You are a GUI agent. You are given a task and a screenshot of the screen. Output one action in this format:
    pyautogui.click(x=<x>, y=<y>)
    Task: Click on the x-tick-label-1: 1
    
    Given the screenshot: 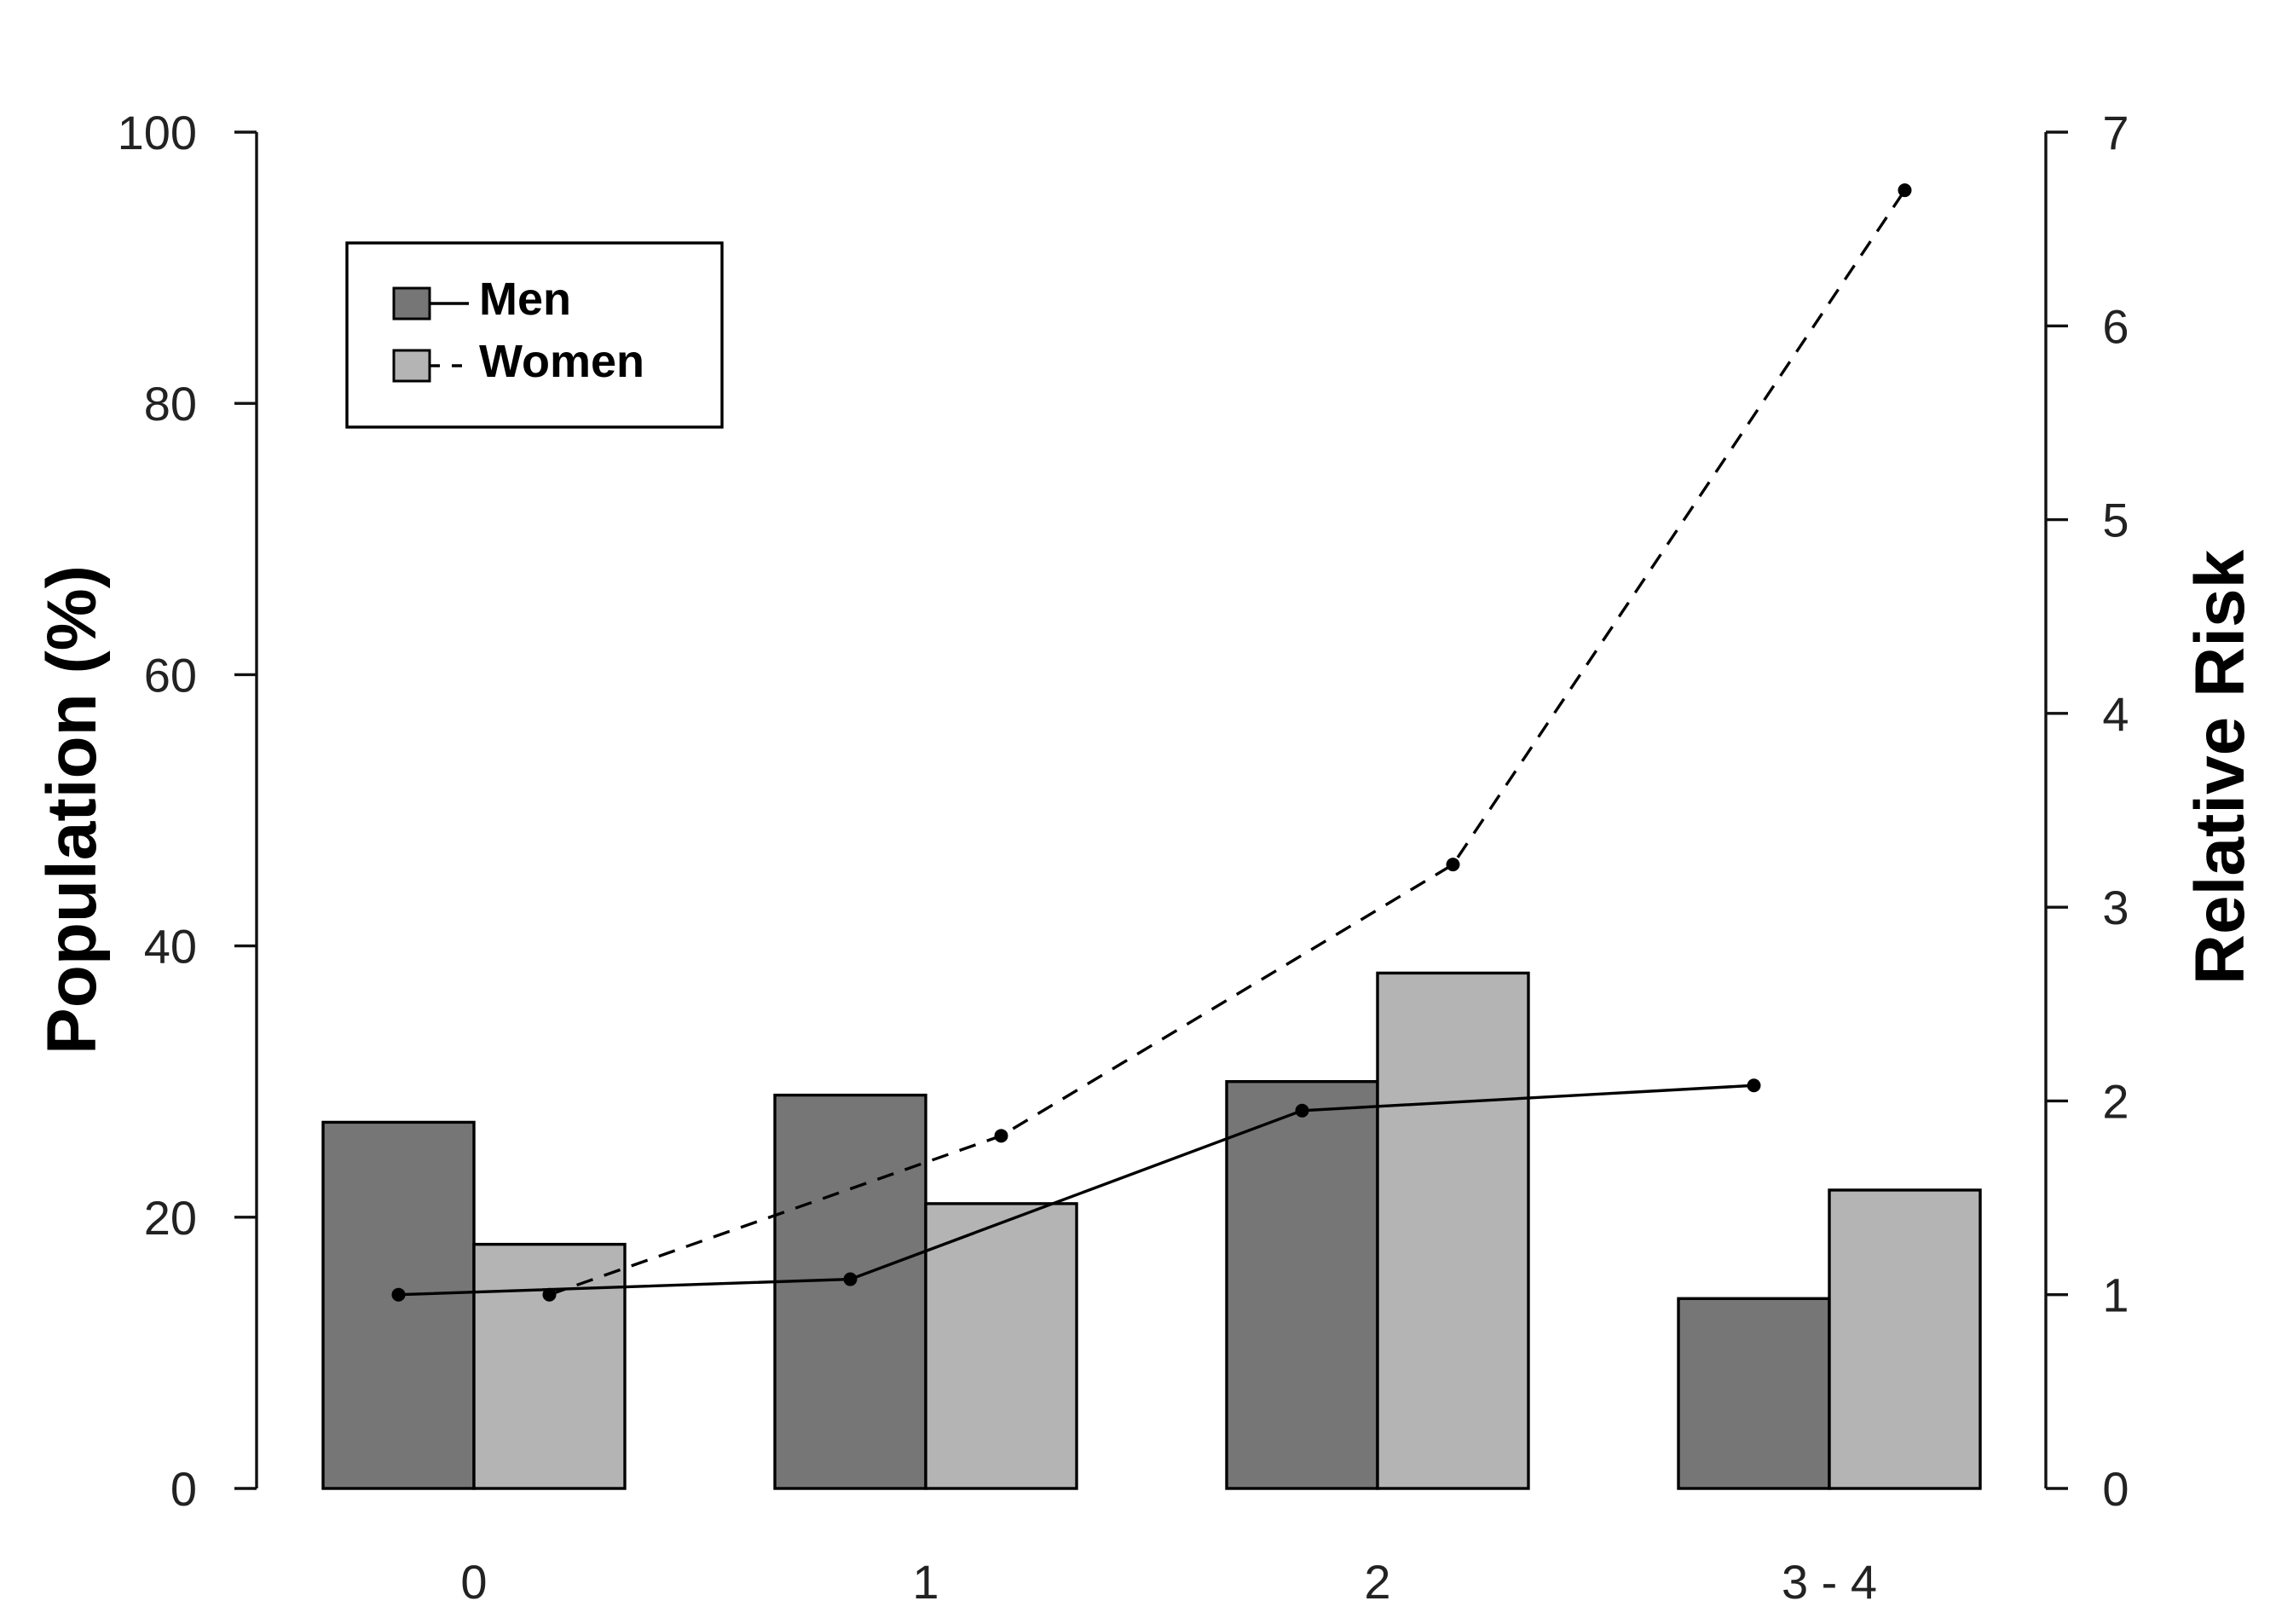 What is the action you would take?
    pyautogui.click(x=925, y=1582)
    